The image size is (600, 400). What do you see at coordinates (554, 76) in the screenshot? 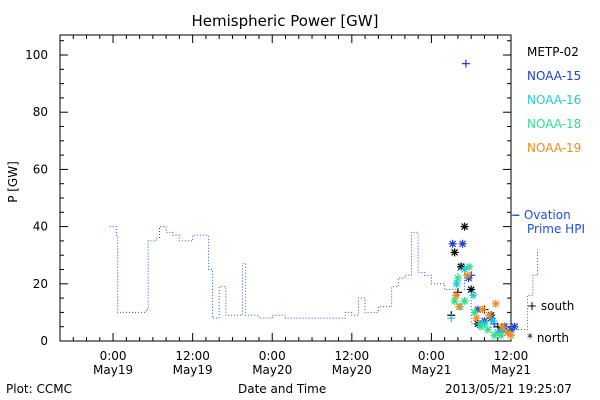
I see `legend-item-noaa-15: NOAA-15` at bounding box center [554, 76].